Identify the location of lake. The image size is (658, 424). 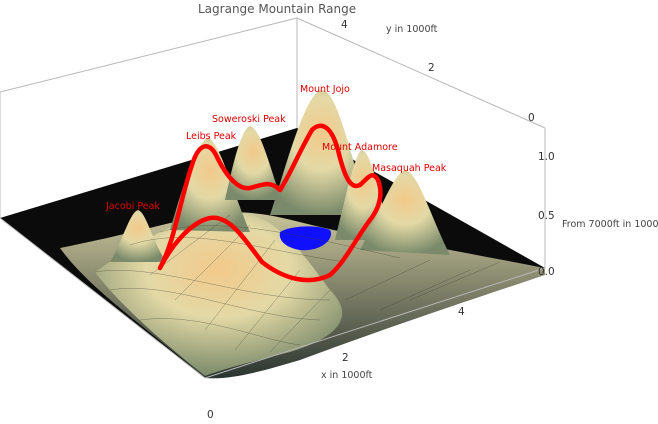
(305, 238).